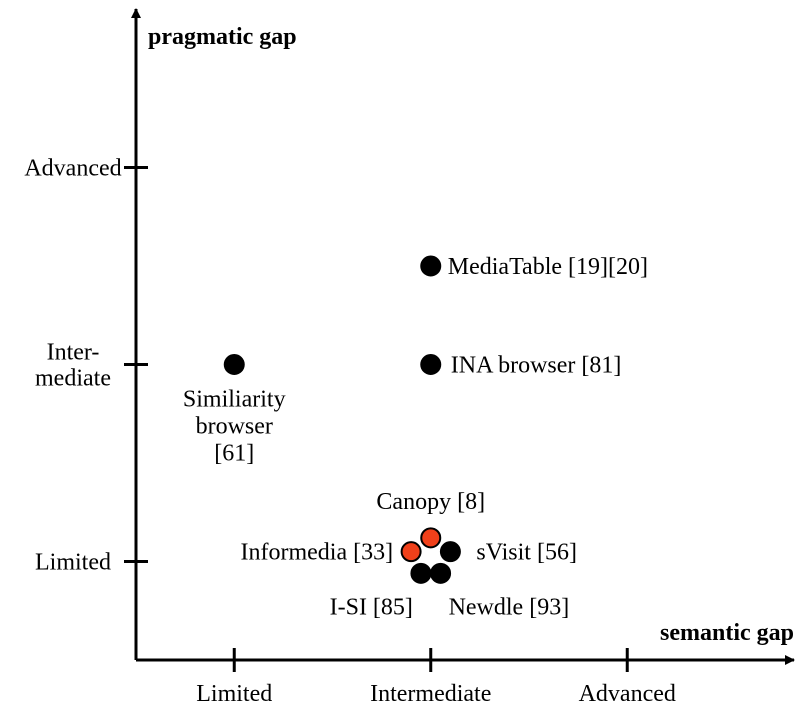  Describe the element at coordinates (627, 694) in the screenshot. I see `x-tick-label: Advanced` at that location.